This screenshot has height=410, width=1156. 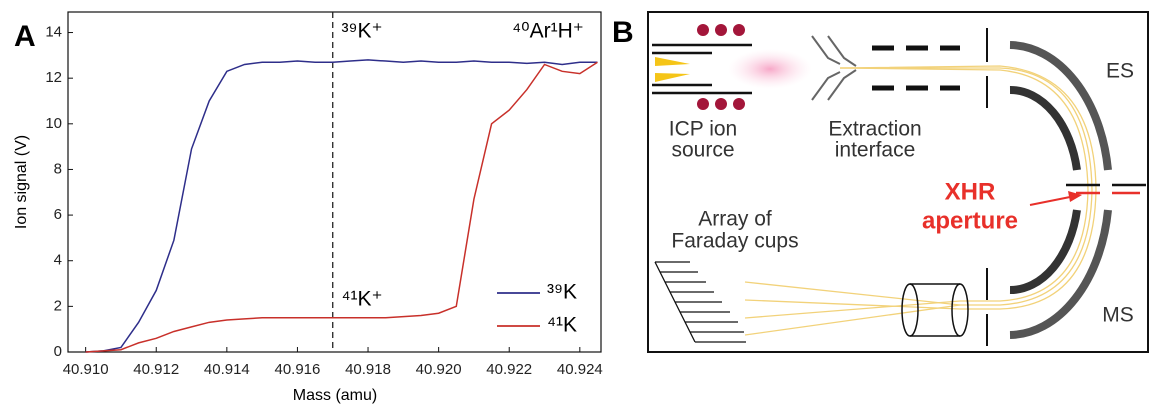 I want to click on annotation: ⁴⁰Ar¹H⁺, so click(x=548, y=31).